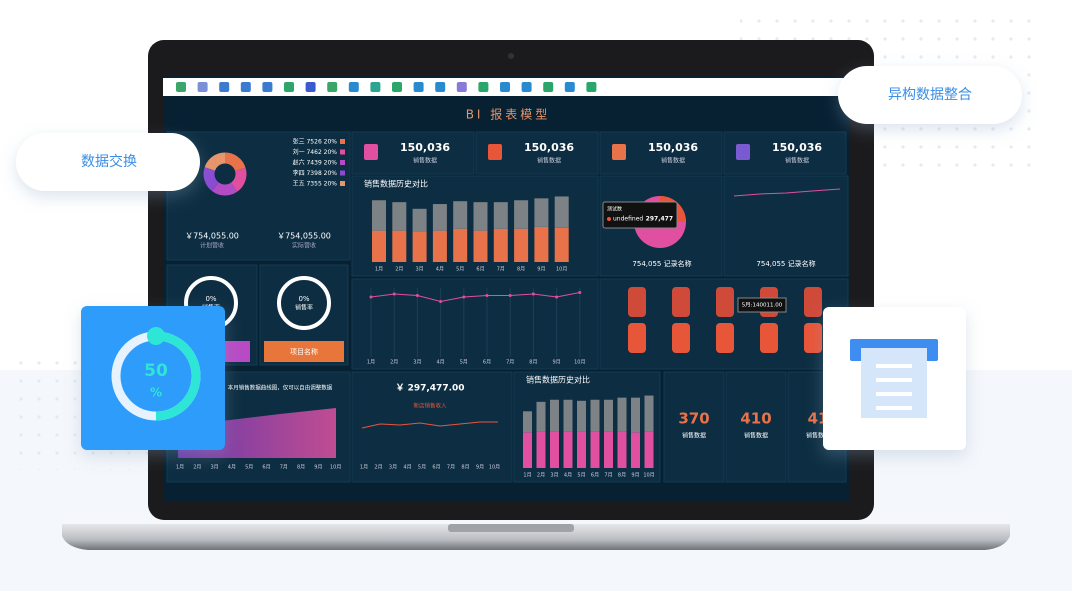 The height and width of the screenshot is (591, 1072). I want to click on x-tick-label: 9月, so click(635, 476).